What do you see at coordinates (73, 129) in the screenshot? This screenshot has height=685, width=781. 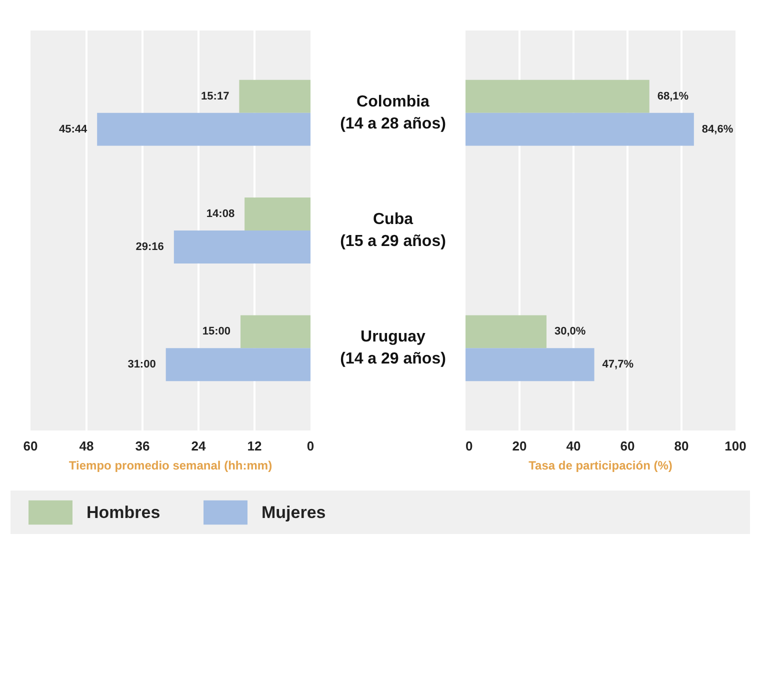 I see `data-label: 45:44` at bounding box center [73, 129].